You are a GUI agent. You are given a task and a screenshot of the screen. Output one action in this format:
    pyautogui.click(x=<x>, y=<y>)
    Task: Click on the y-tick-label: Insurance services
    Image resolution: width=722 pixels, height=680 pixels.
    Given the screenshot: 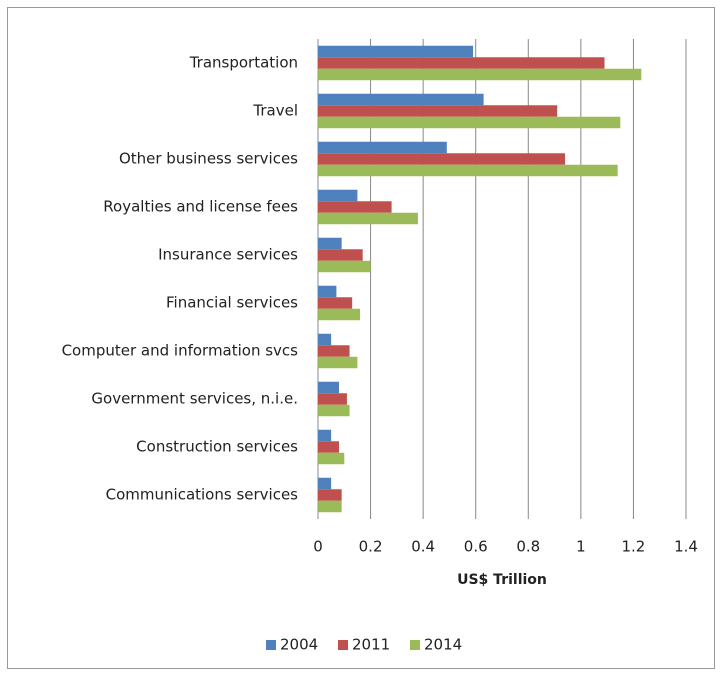 What is the action you would take?
    pyautogui.click(x=228, y=255)
    